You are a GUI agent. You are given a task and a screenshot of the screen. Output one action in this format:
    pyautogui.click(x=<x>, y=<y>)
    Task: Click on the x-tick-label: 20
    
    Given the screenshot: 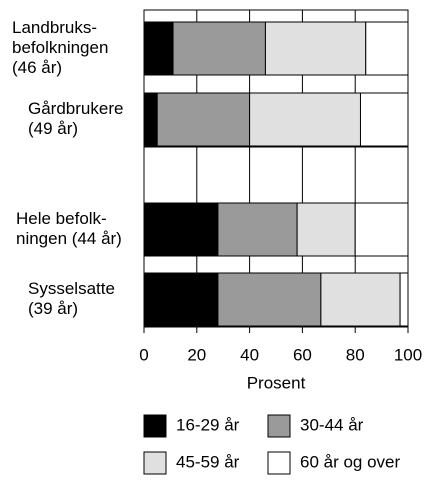 What is the action you would take?
    pyautogui.click(x=196, y=354)
    